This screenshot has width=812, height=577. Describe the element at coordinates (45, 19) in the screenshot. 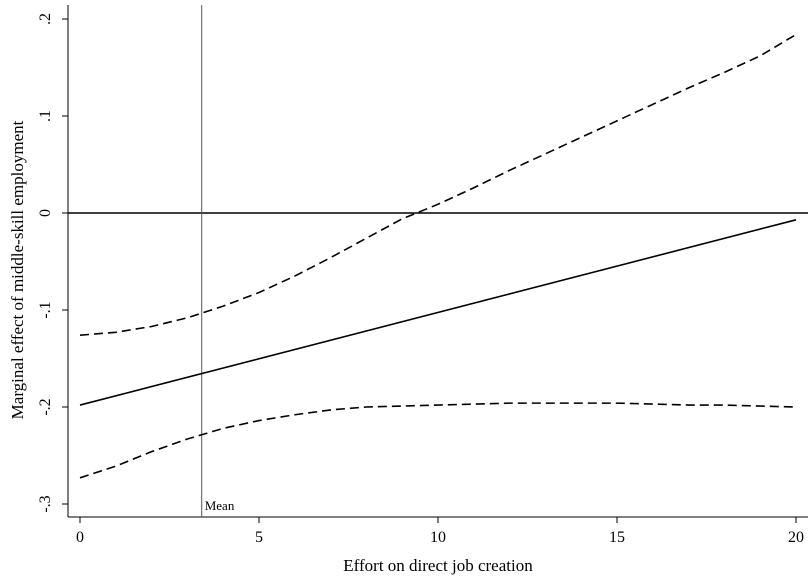

I see `y-tick-label: .2` at that location.